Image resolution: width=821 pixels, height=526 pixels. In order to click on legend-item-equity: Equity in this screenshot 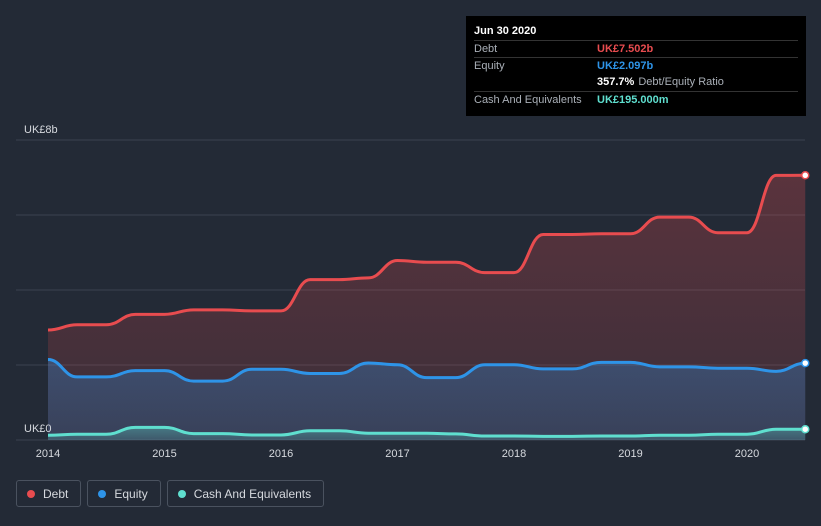, I will do `click(124, 493)`.